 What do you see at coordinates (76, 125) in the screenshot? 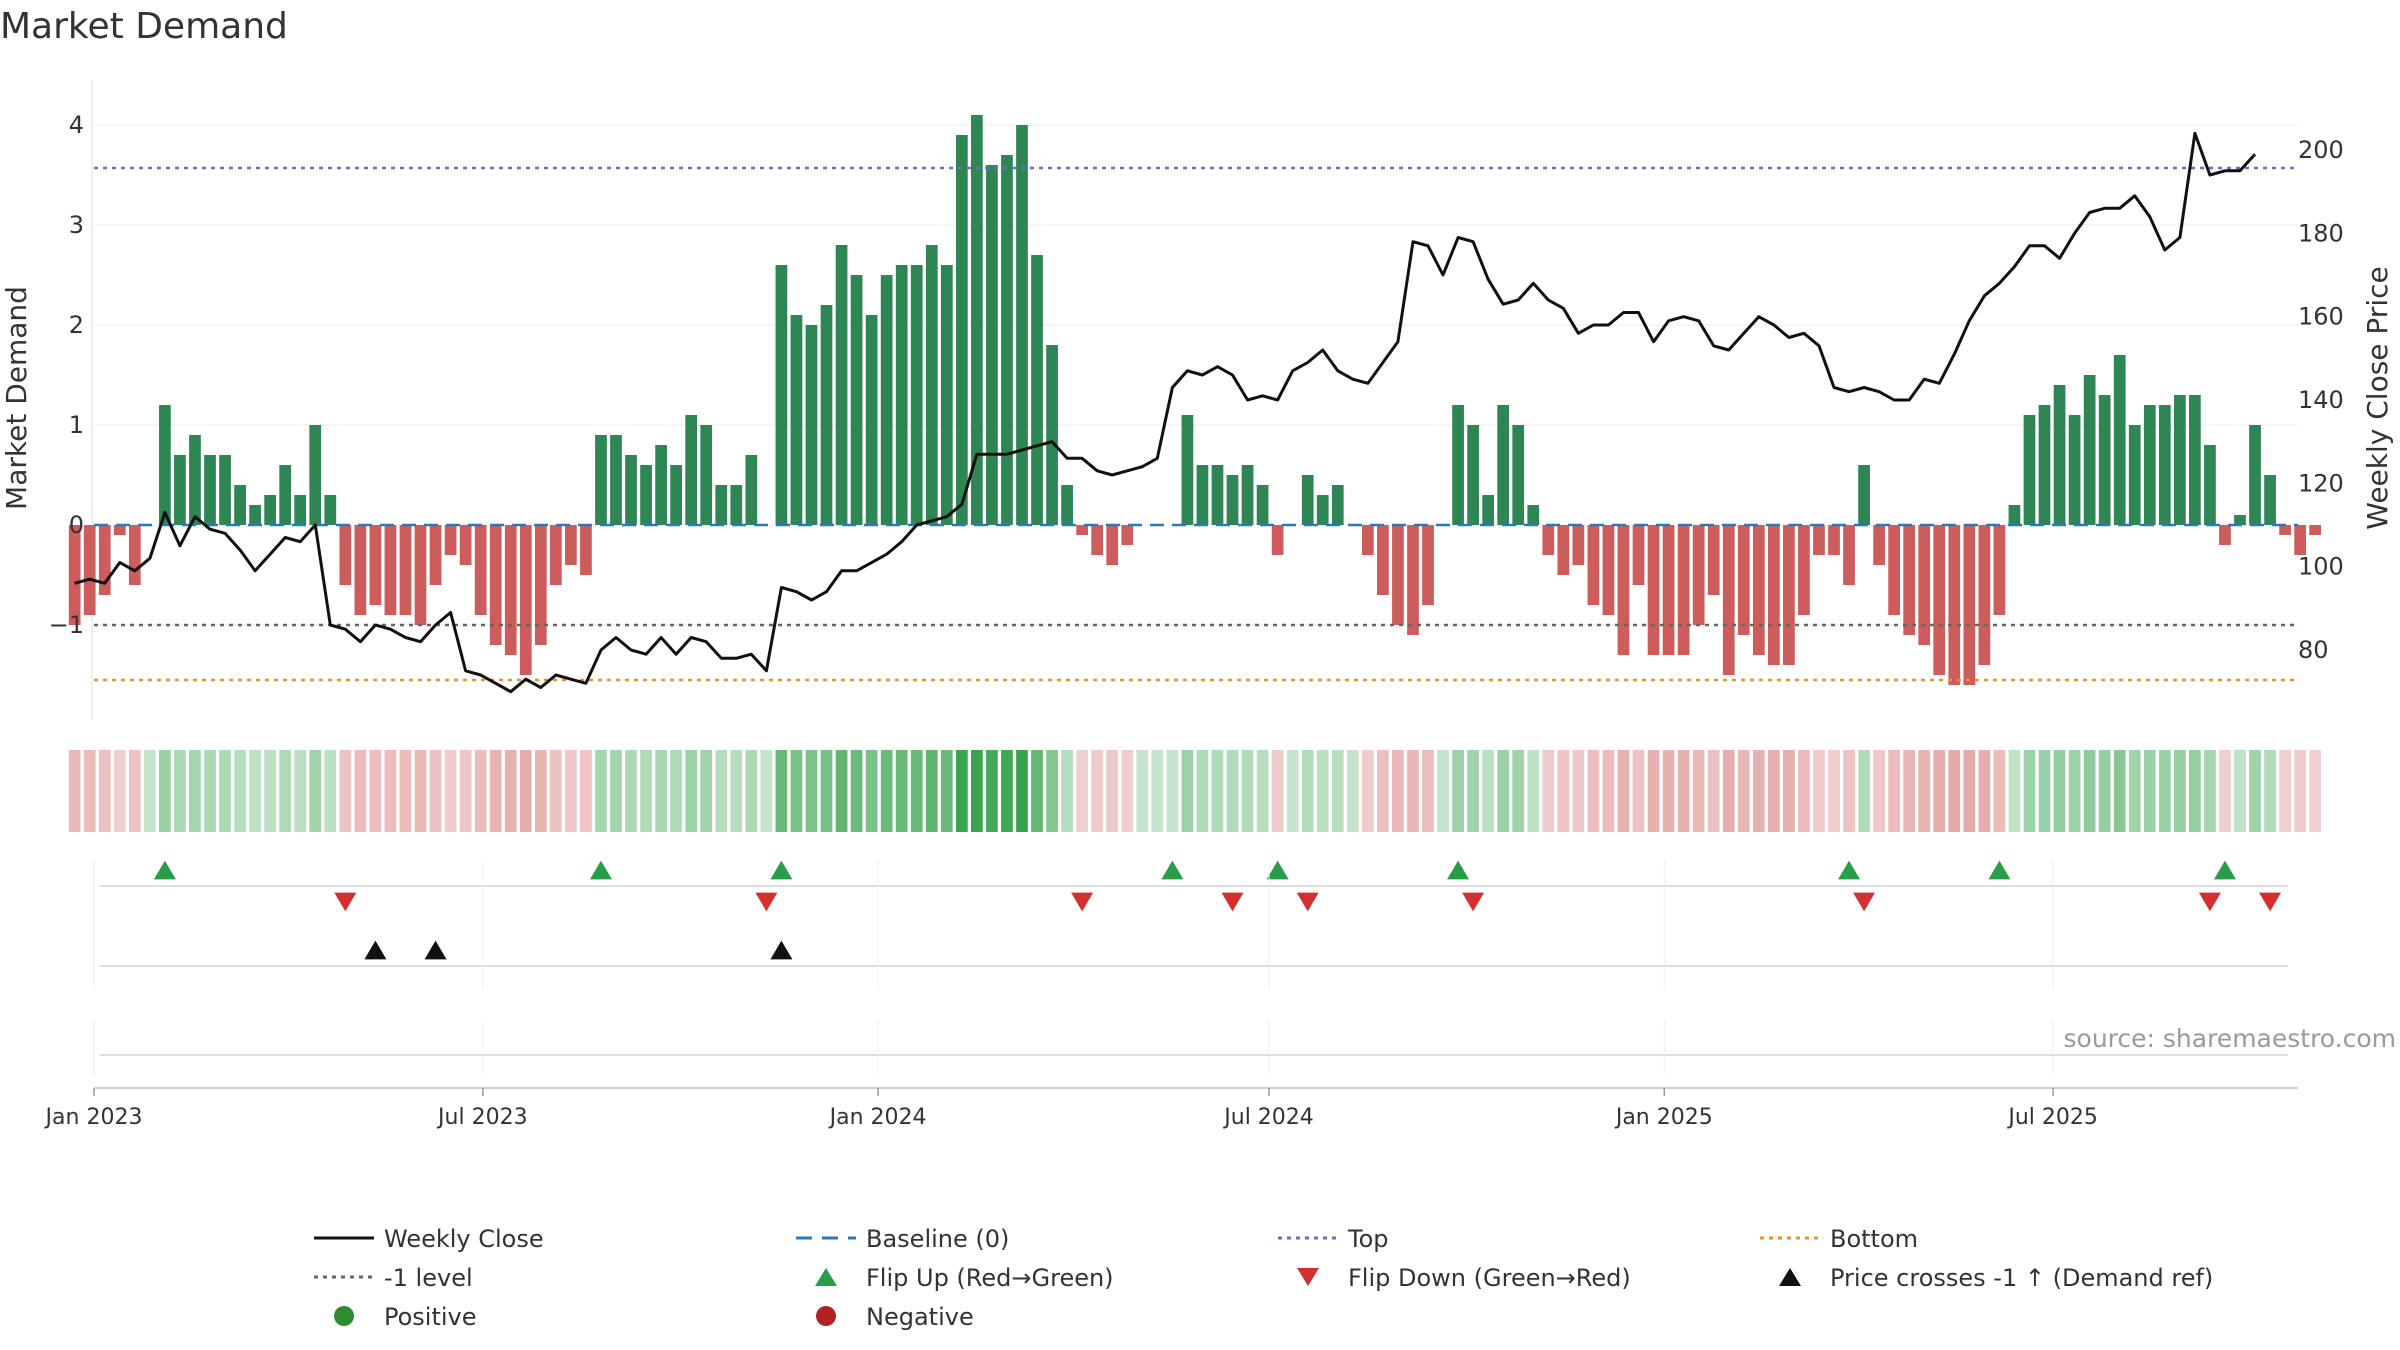
I see `y-left-tick-label: 4` at bounding box center [76, 125].